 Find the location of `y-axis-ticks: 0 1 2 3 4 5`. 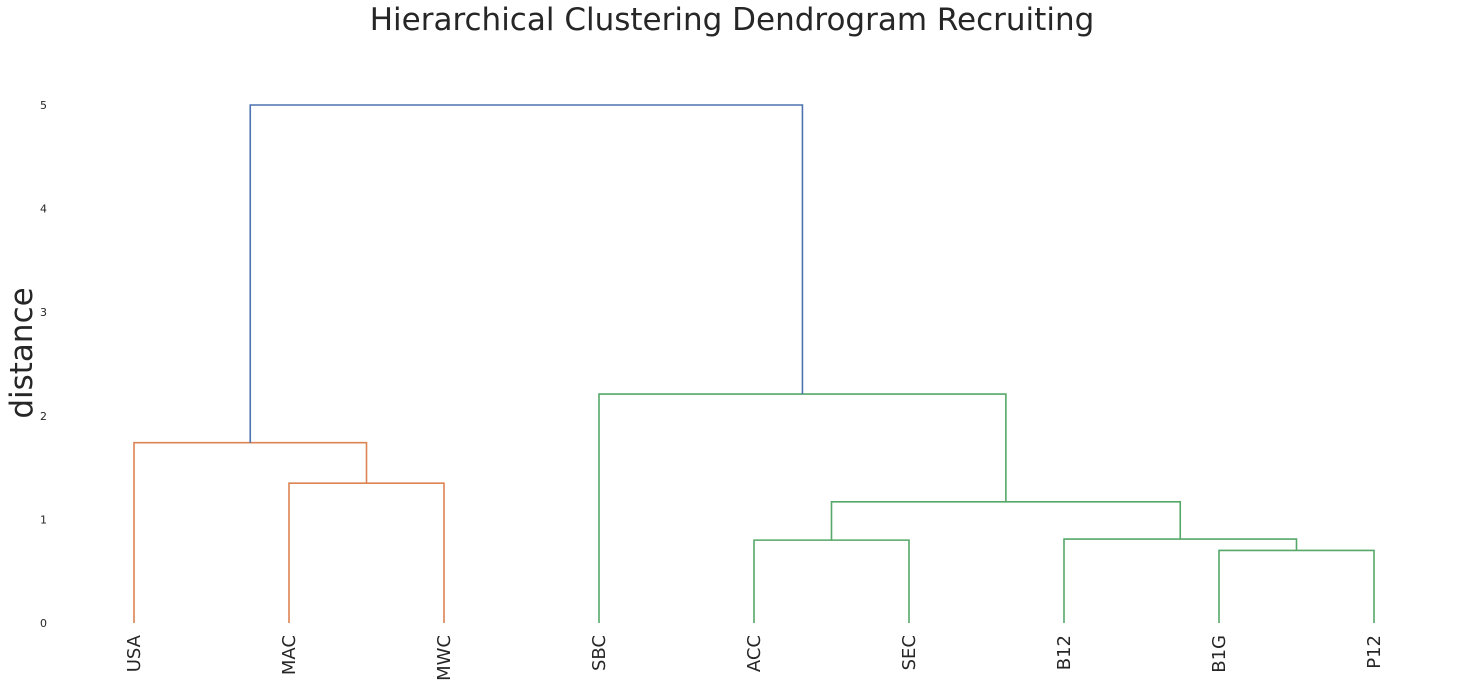

y-axis-ticks: 0 1 2 3 4 5 is located at coordinates (43, 364).